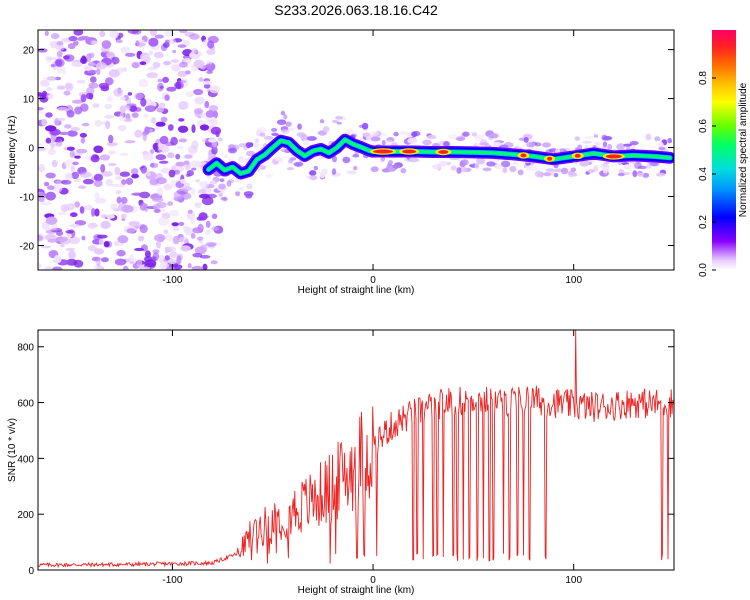  What do you see at coordinates (573, 580) in the screenshot?
I see `x-tick-label: 100` at bounding box center [573, 580].